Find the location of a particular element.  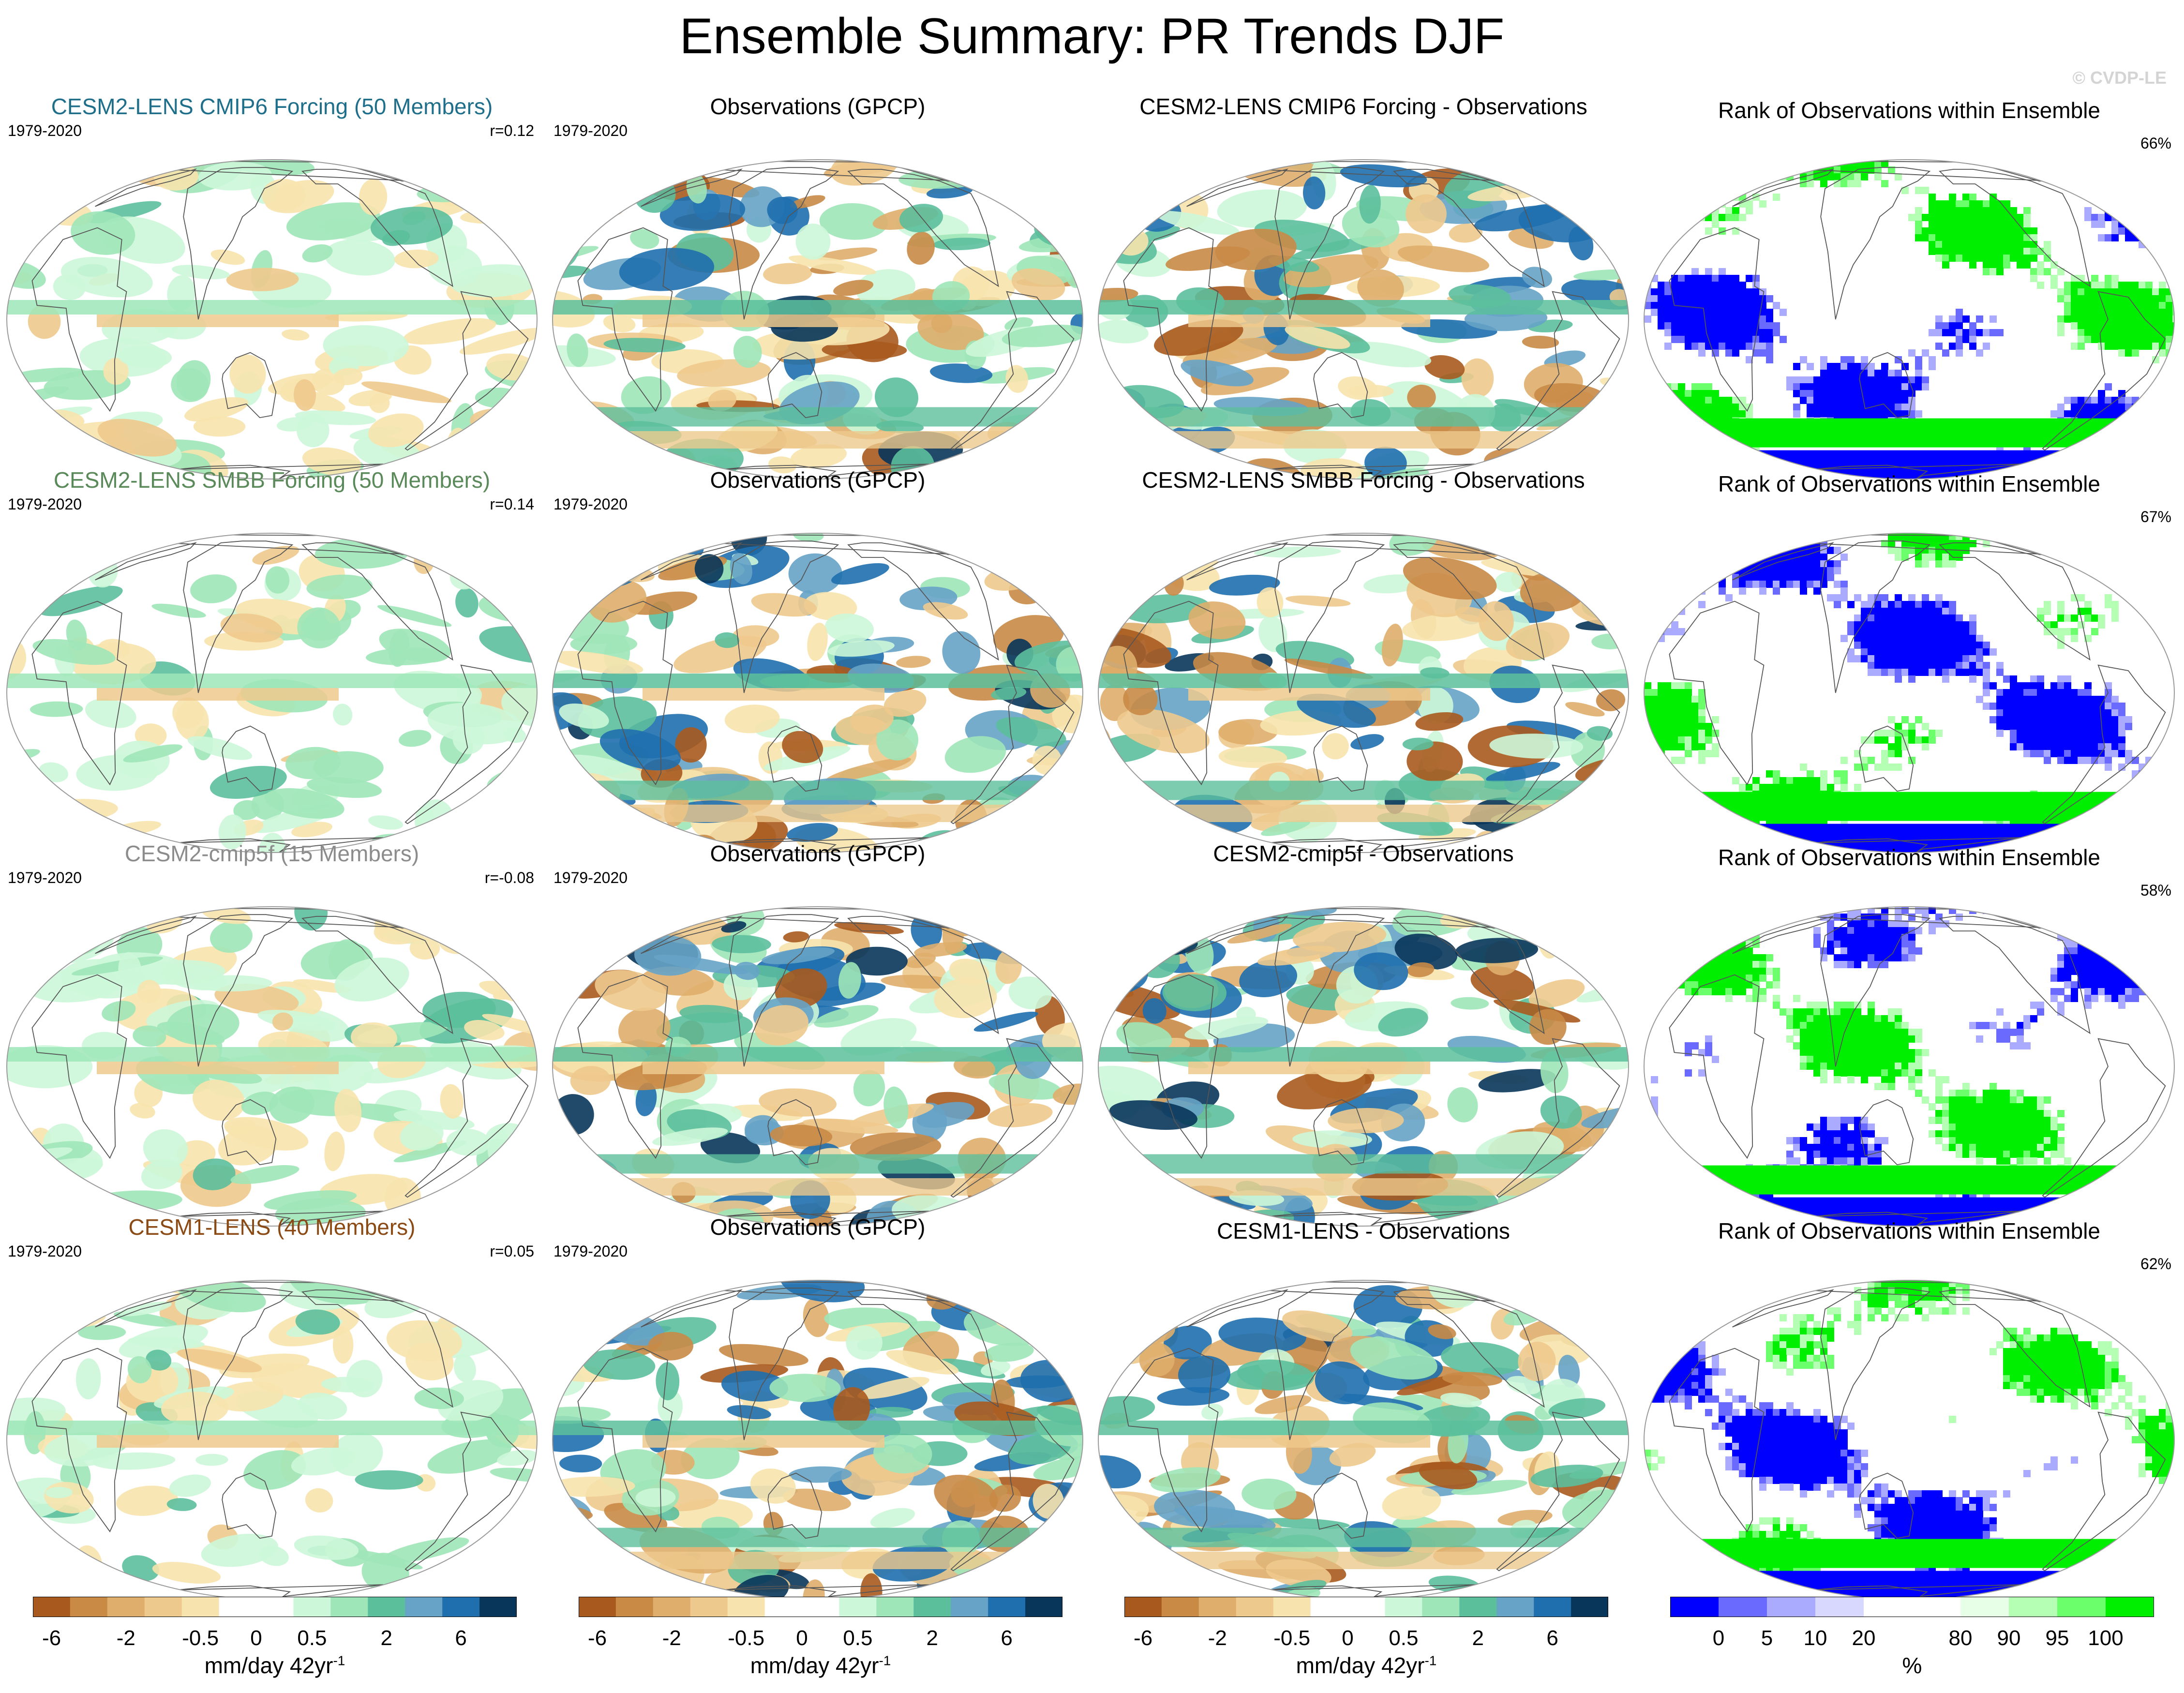

map-panel-r1c2: Observations (GPCP) 1979-2020 is located at coordinates (818, 285).